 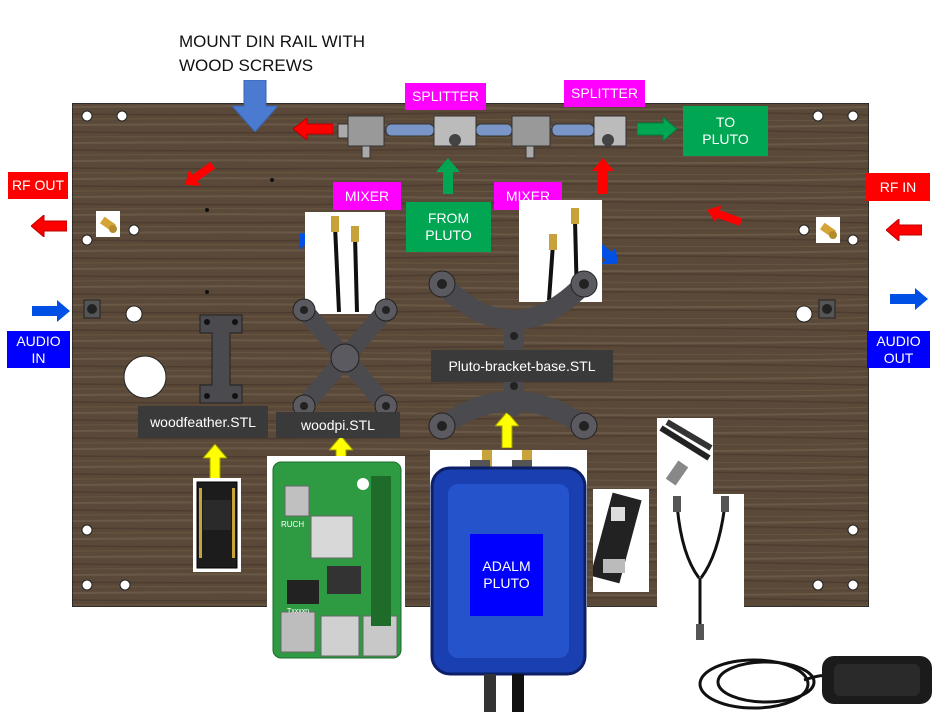 What do you see at coordinates (507, 430) in the screenshot?
I see `arrow-up-yellow-pluto-icon` at bounding box center [507, 430].